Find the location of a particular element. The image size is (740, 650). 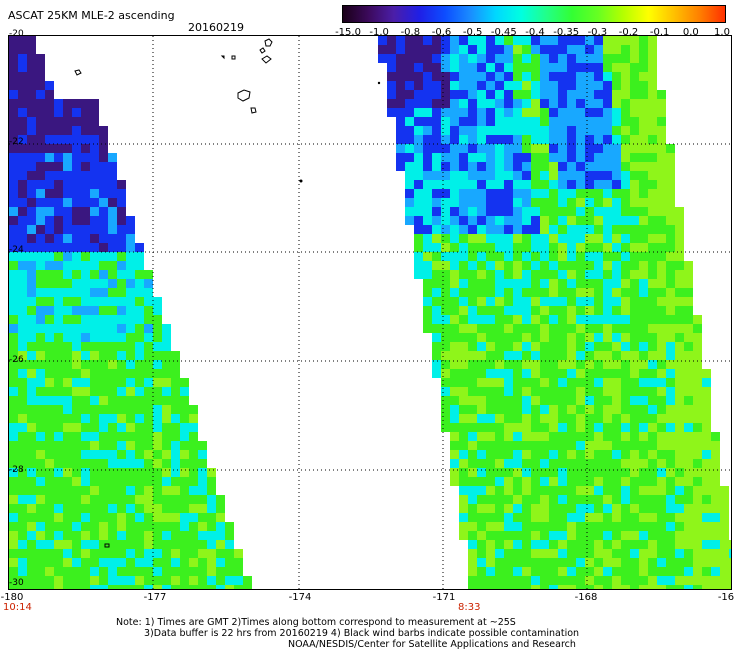

colorbar-label: 0.0 is located at coordinates (690, 32).